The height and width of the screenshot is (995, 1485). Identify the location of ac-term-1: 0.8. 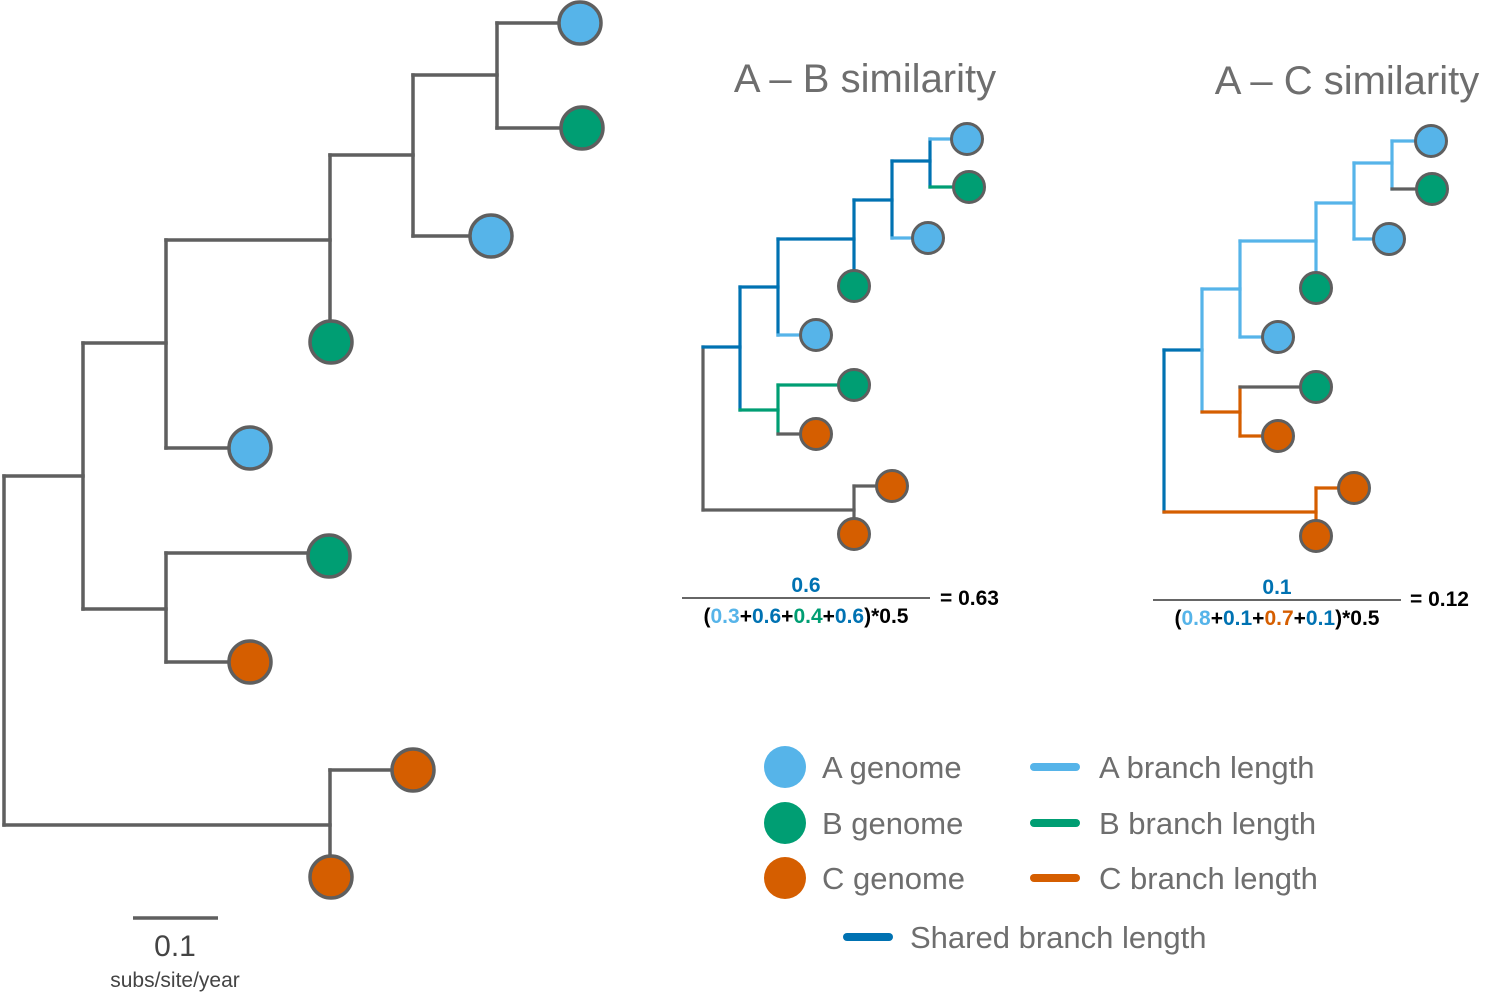
(1197, 618).